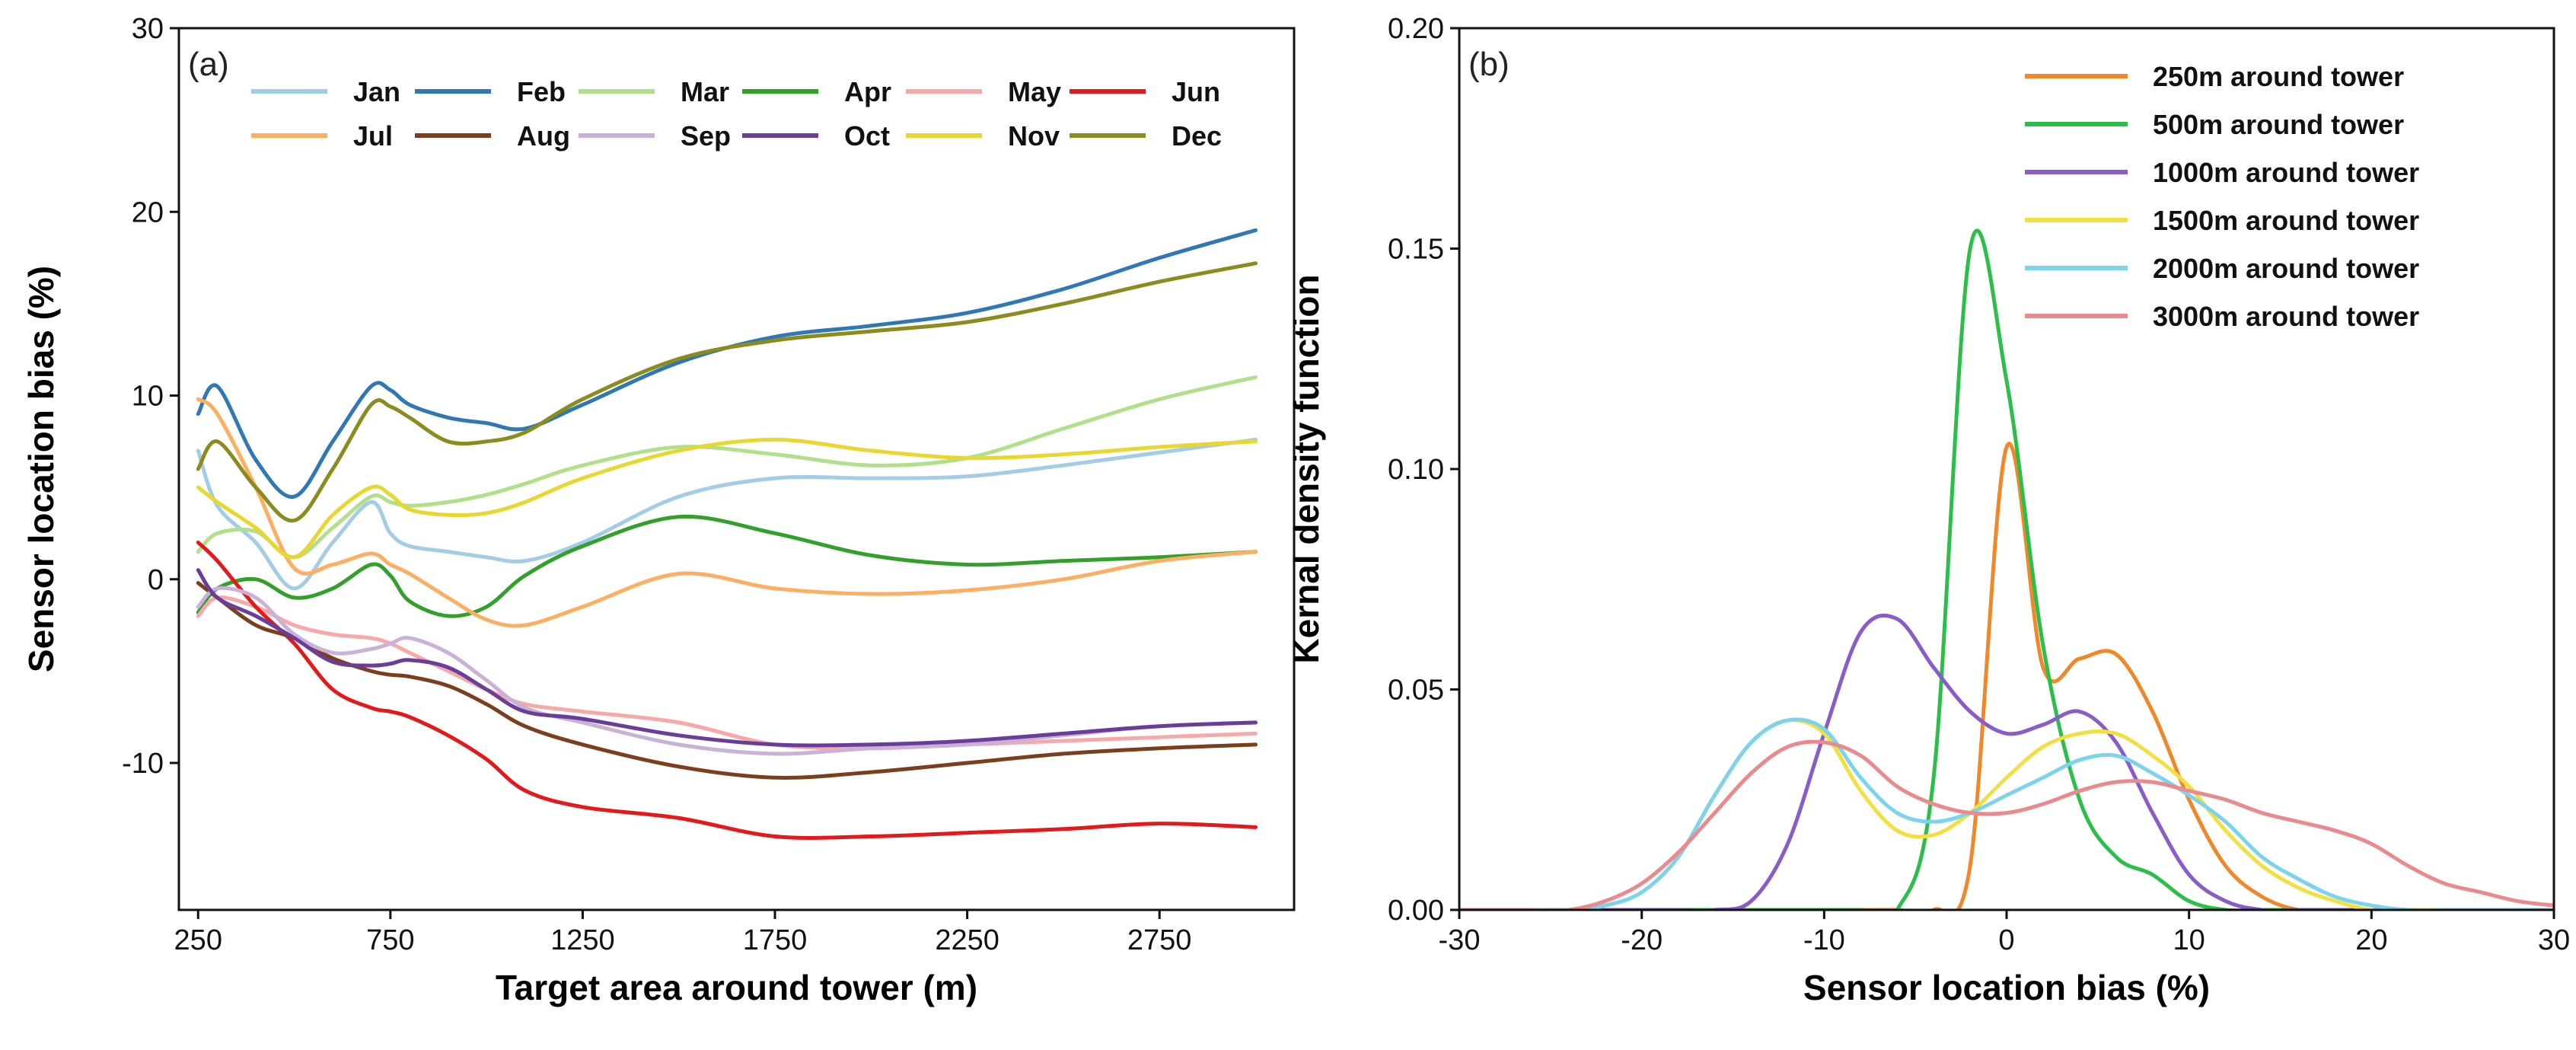  I want to click on legend-label-1000m-around-tower: 1000m around tower, so click(2286, 172).